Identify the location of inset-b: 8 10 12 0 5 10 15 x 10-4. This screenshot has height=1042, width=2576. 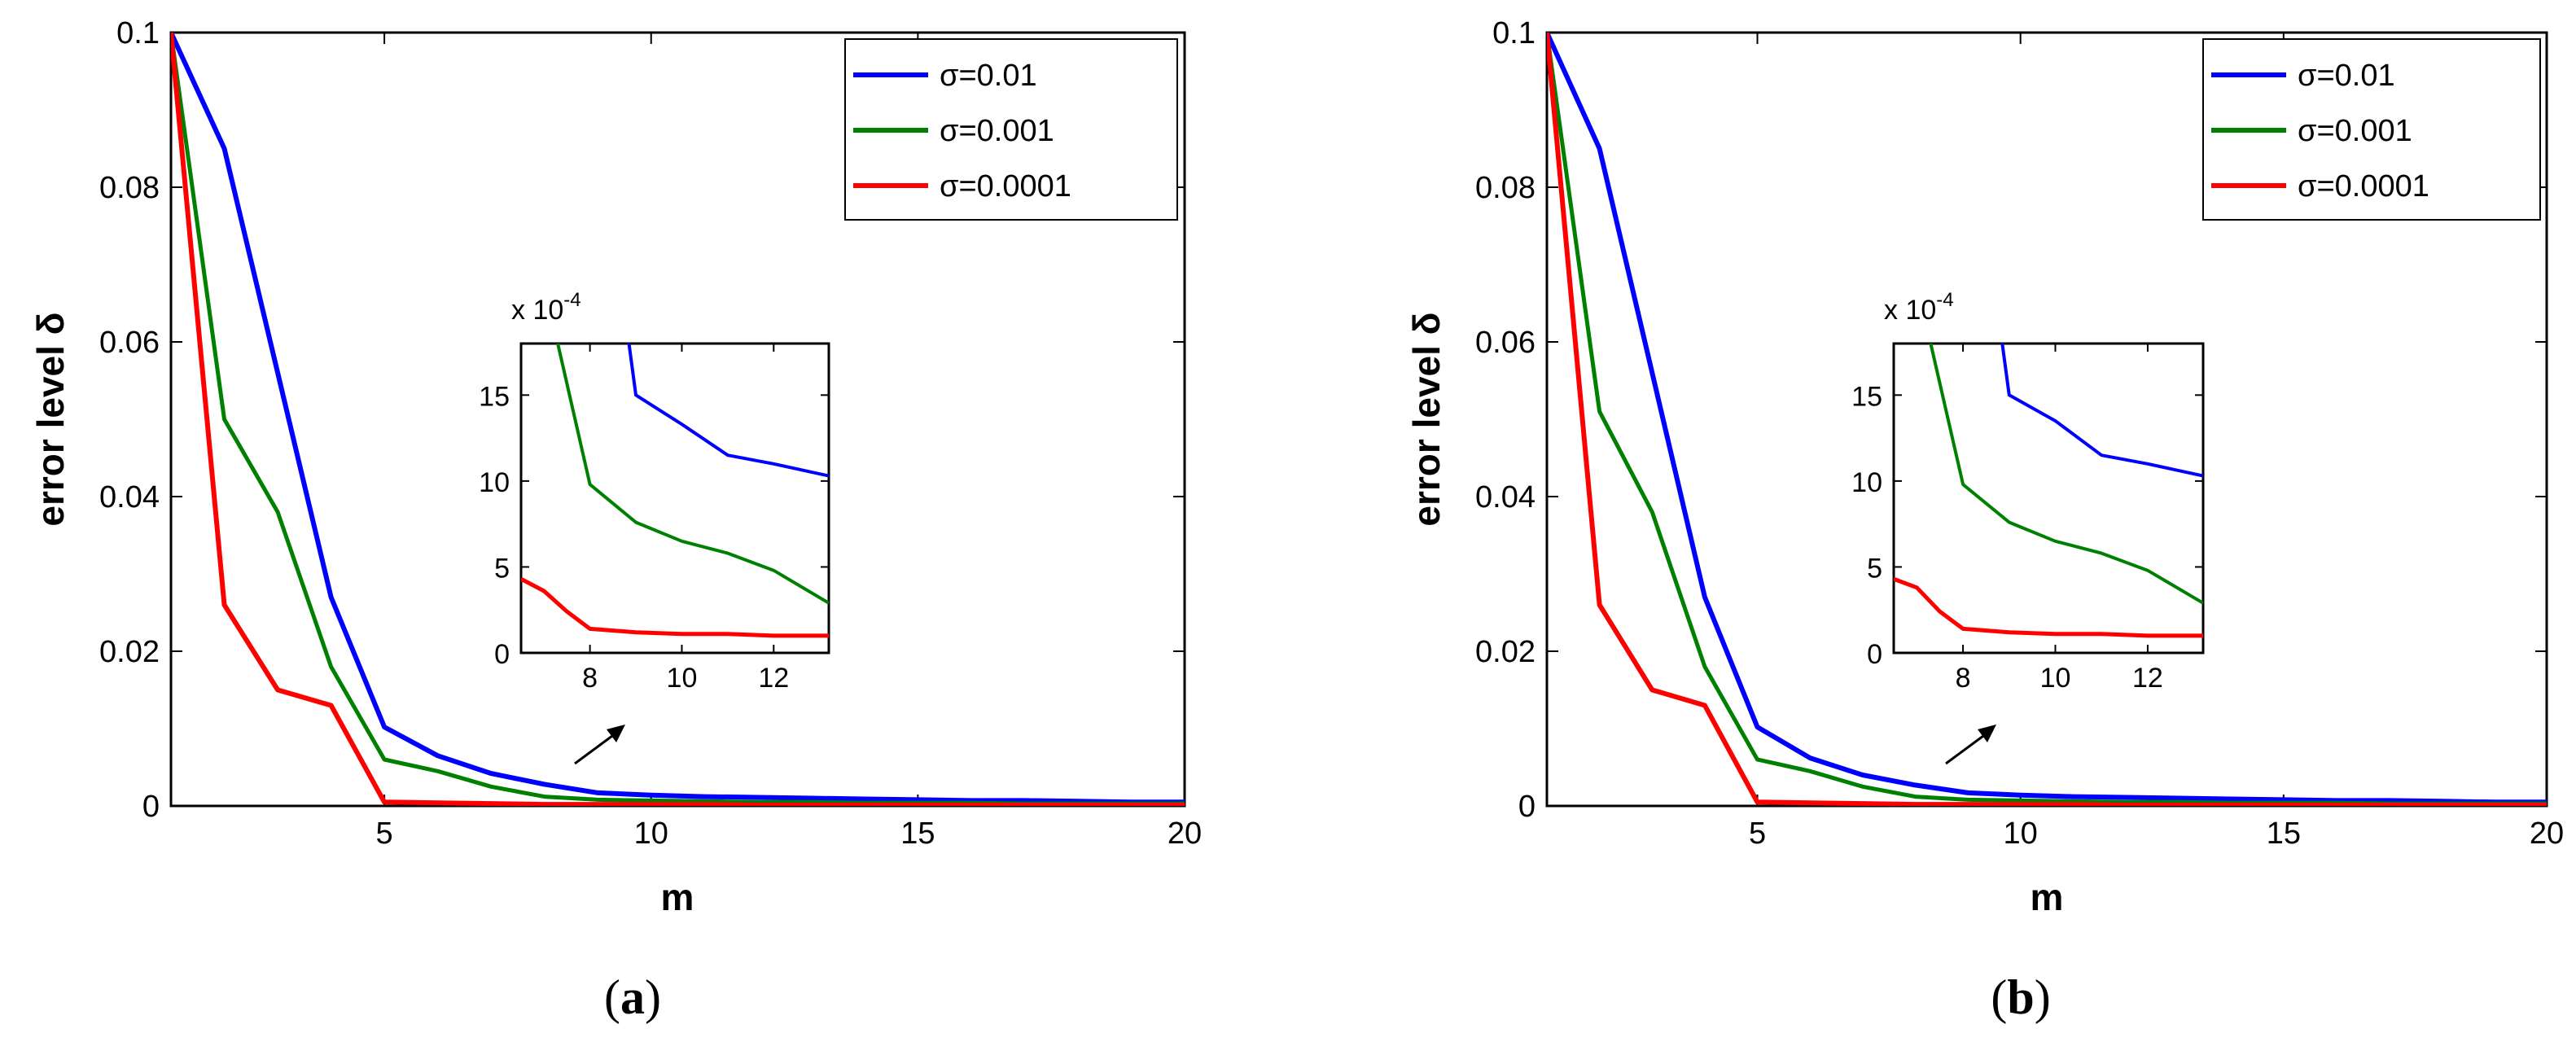
(2028, 491).